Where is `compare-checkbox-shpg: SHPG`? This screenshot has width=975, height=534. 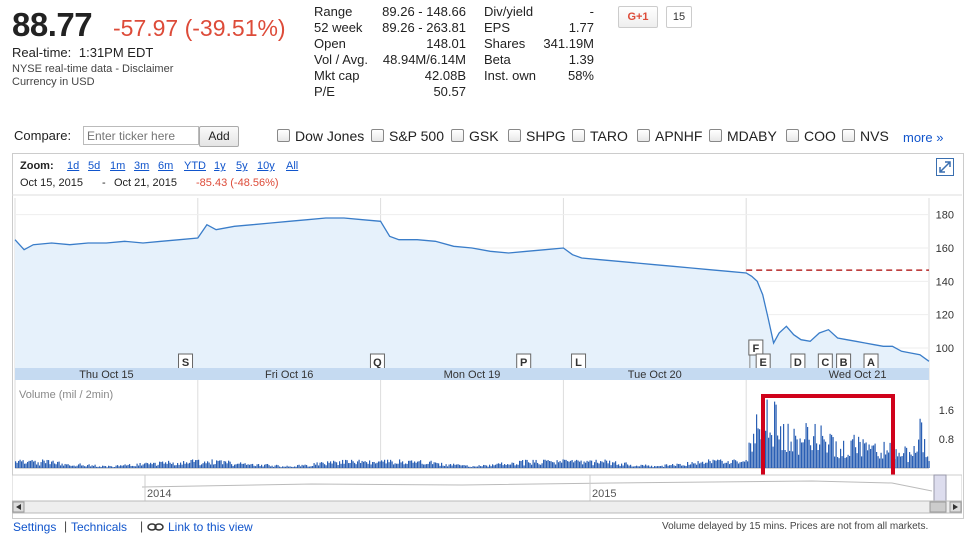 compare-checkbox-shpg: SHPG is located at coordinates (537, 136).